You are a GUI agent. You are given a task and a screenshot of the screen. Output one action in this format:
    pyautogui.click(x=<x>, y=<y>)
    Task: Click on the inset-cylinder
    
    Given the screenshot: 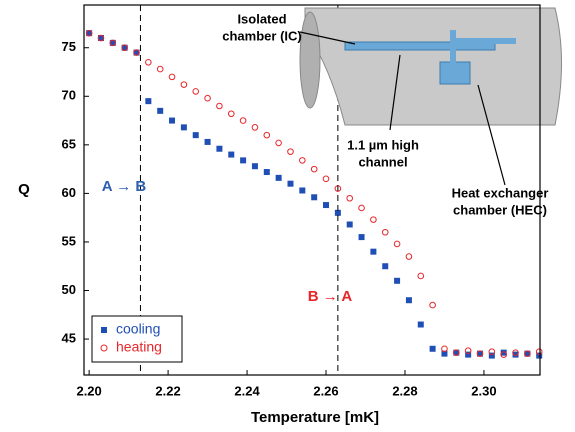 What is the action you would take?
    pyautogui.click(x=433, y=66)
    